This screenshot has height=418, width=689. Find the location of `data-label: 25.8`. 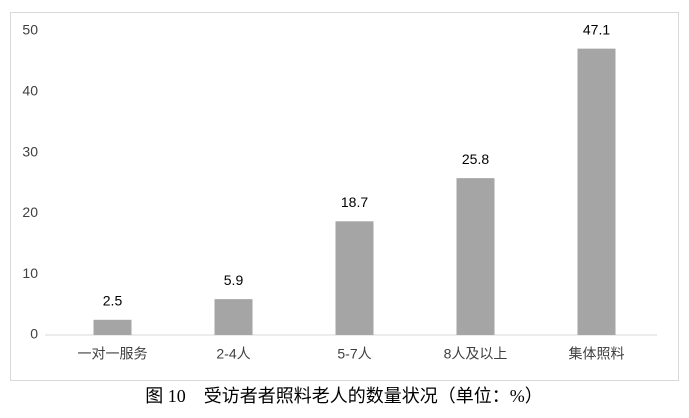

data-label: 25.8 is located at coordinates (475, 159).